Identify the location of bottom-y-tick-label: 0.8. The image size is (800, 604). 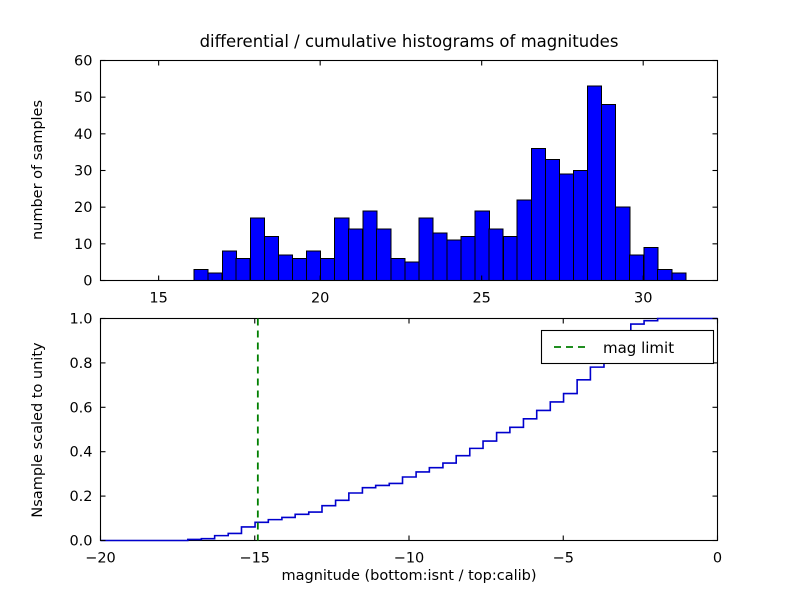
(80, 364).